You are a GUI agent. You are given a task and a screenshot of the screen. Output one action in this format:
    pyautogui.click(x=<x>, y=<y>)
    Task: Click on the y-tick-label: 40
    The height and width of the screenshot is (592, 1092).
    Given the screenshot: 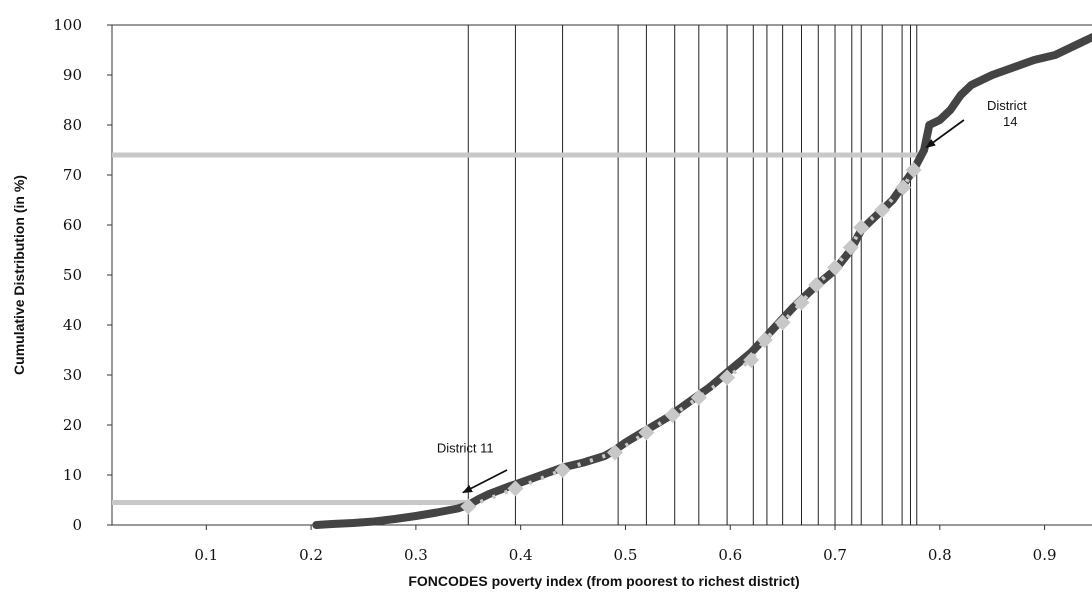 What is the action you would take?
    pyautogui.click(x=72, y=325)
    